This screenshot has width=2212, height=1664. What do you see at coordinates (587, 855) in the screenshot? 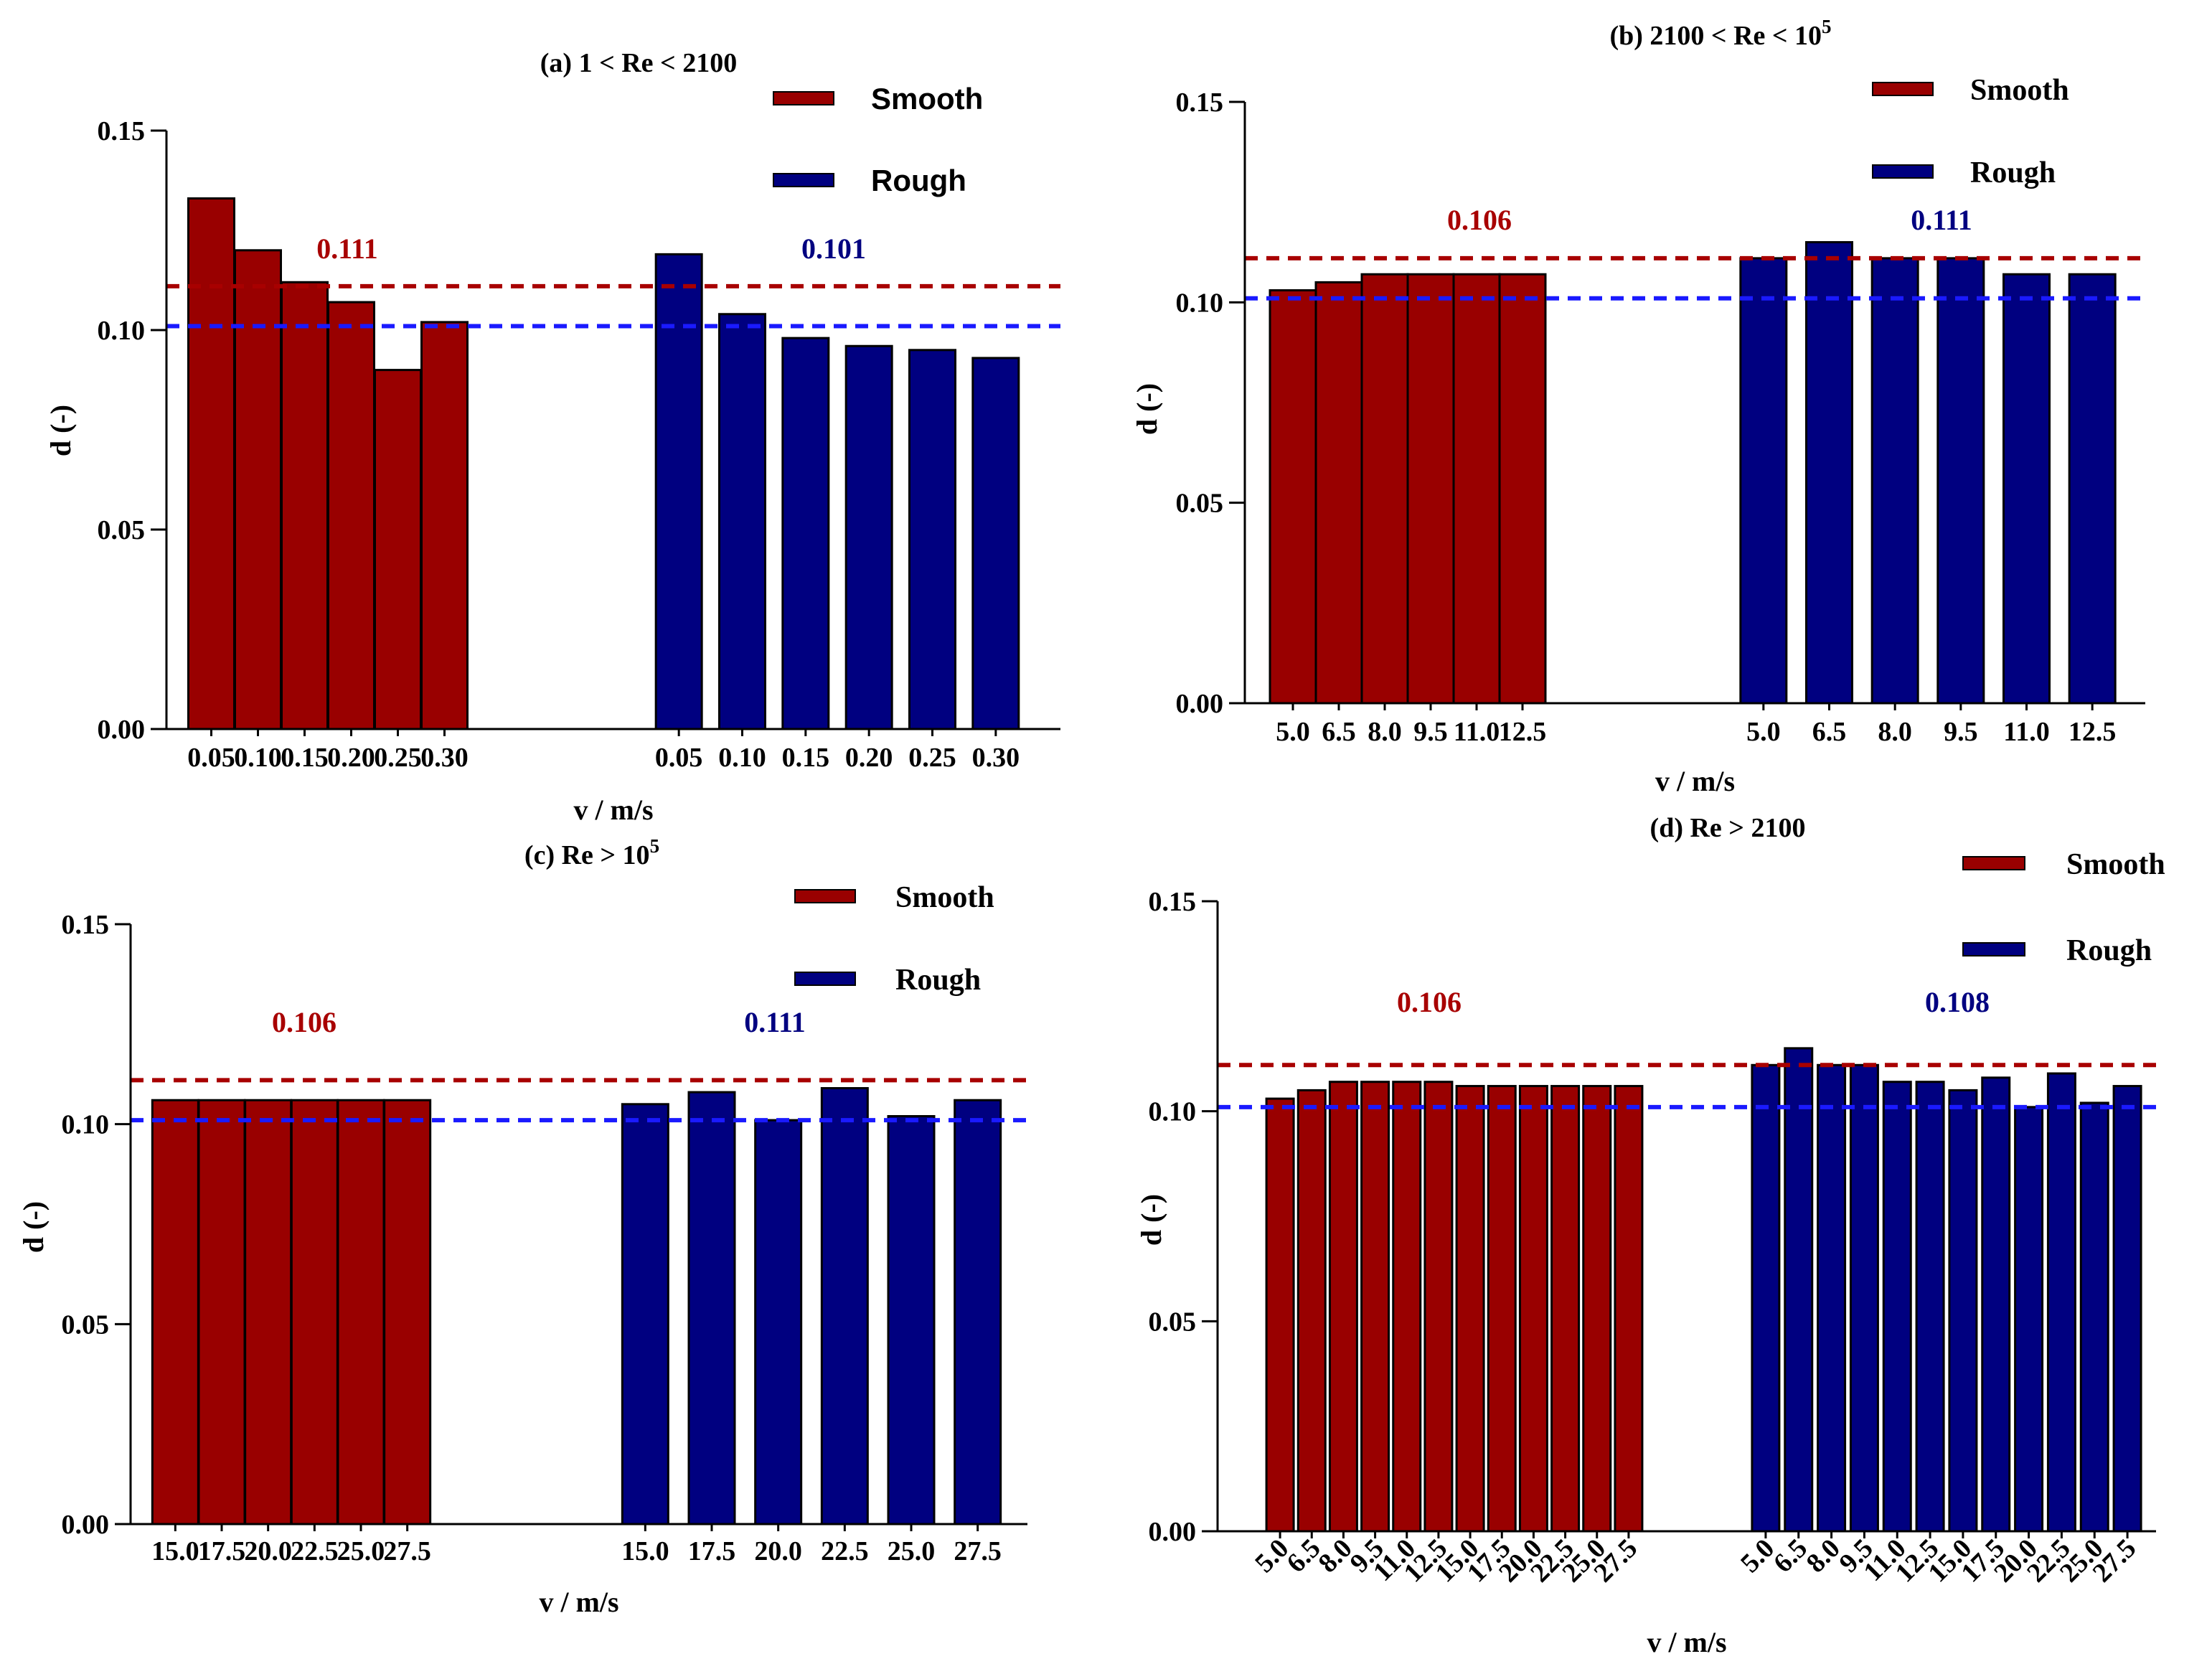
I see `chart-title-text: (c) Re > 10` at bounding box center [587, 855].